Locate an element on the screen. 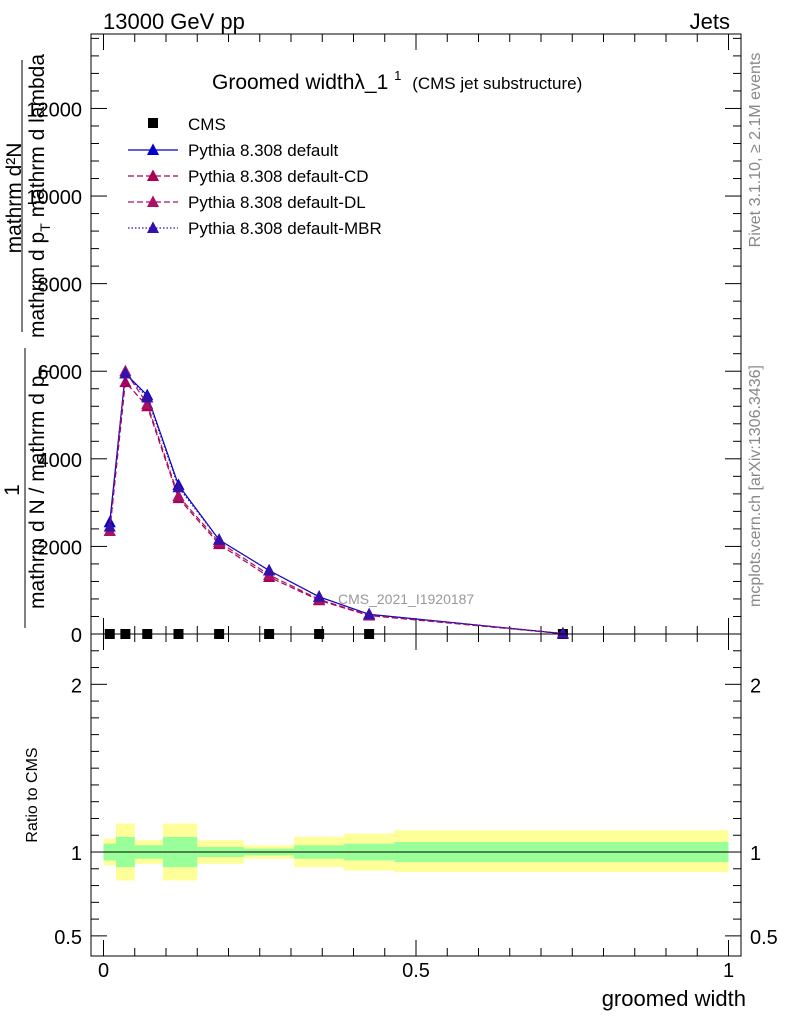 The width and height of the screenshot is (786, 1024). main-ytick-label: 0 is located at coordinates (76, 636).